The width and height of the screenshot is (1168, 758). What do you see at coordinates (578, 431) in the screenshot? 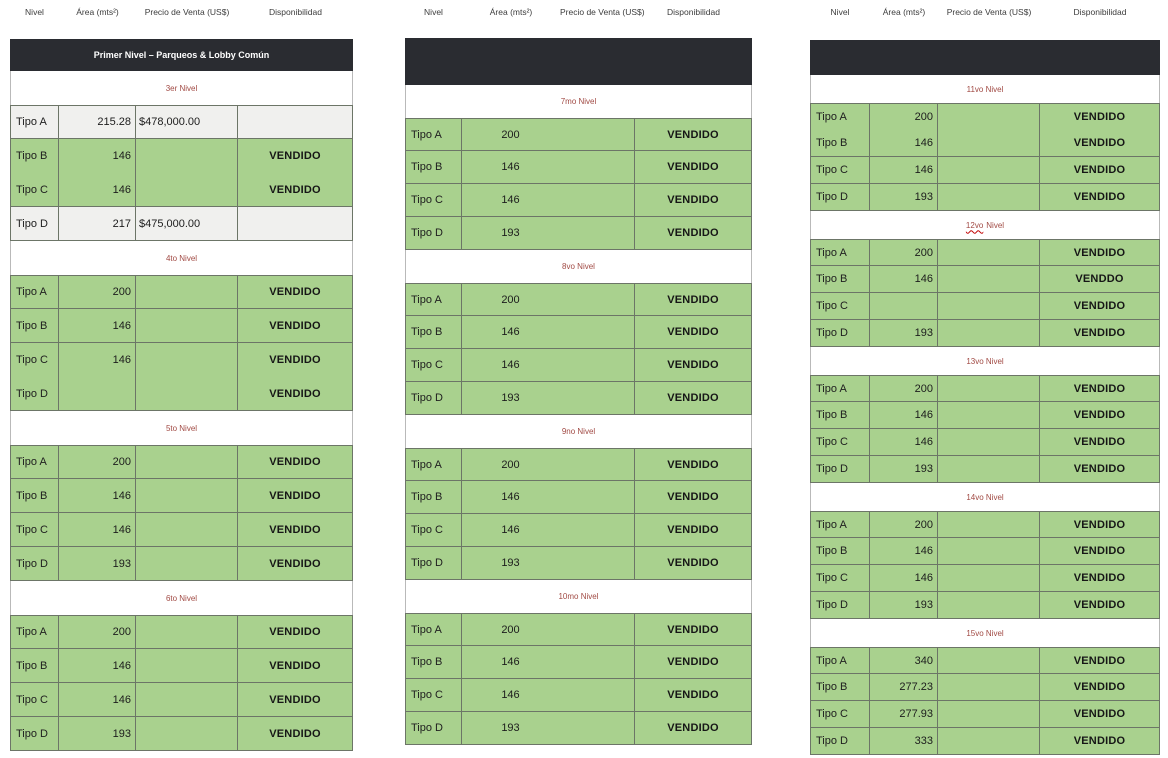
I see `section-label: 9no Nivel` at bounding box center [578, 431].